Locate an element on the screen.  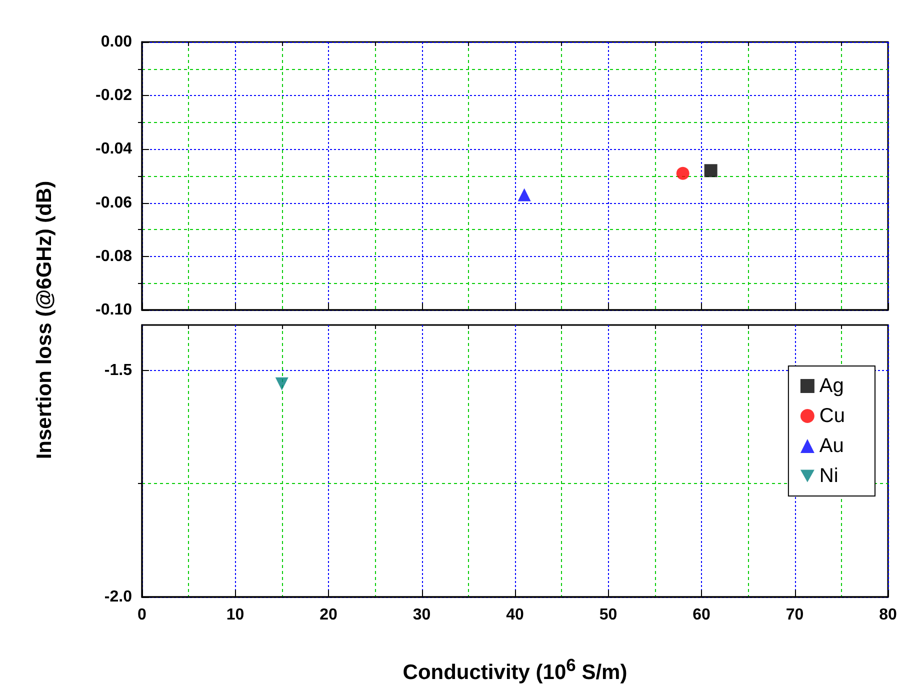
y-tick-label: -0.08 is located at coordinates (114, 256).